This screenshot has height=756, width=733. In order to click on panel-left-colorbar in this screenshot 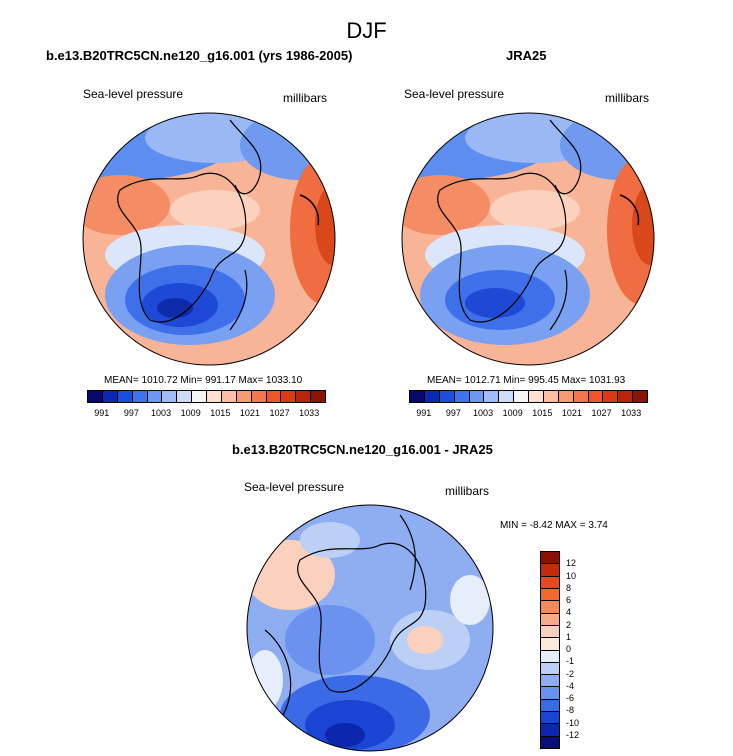, I will do `click(206, 396)`.